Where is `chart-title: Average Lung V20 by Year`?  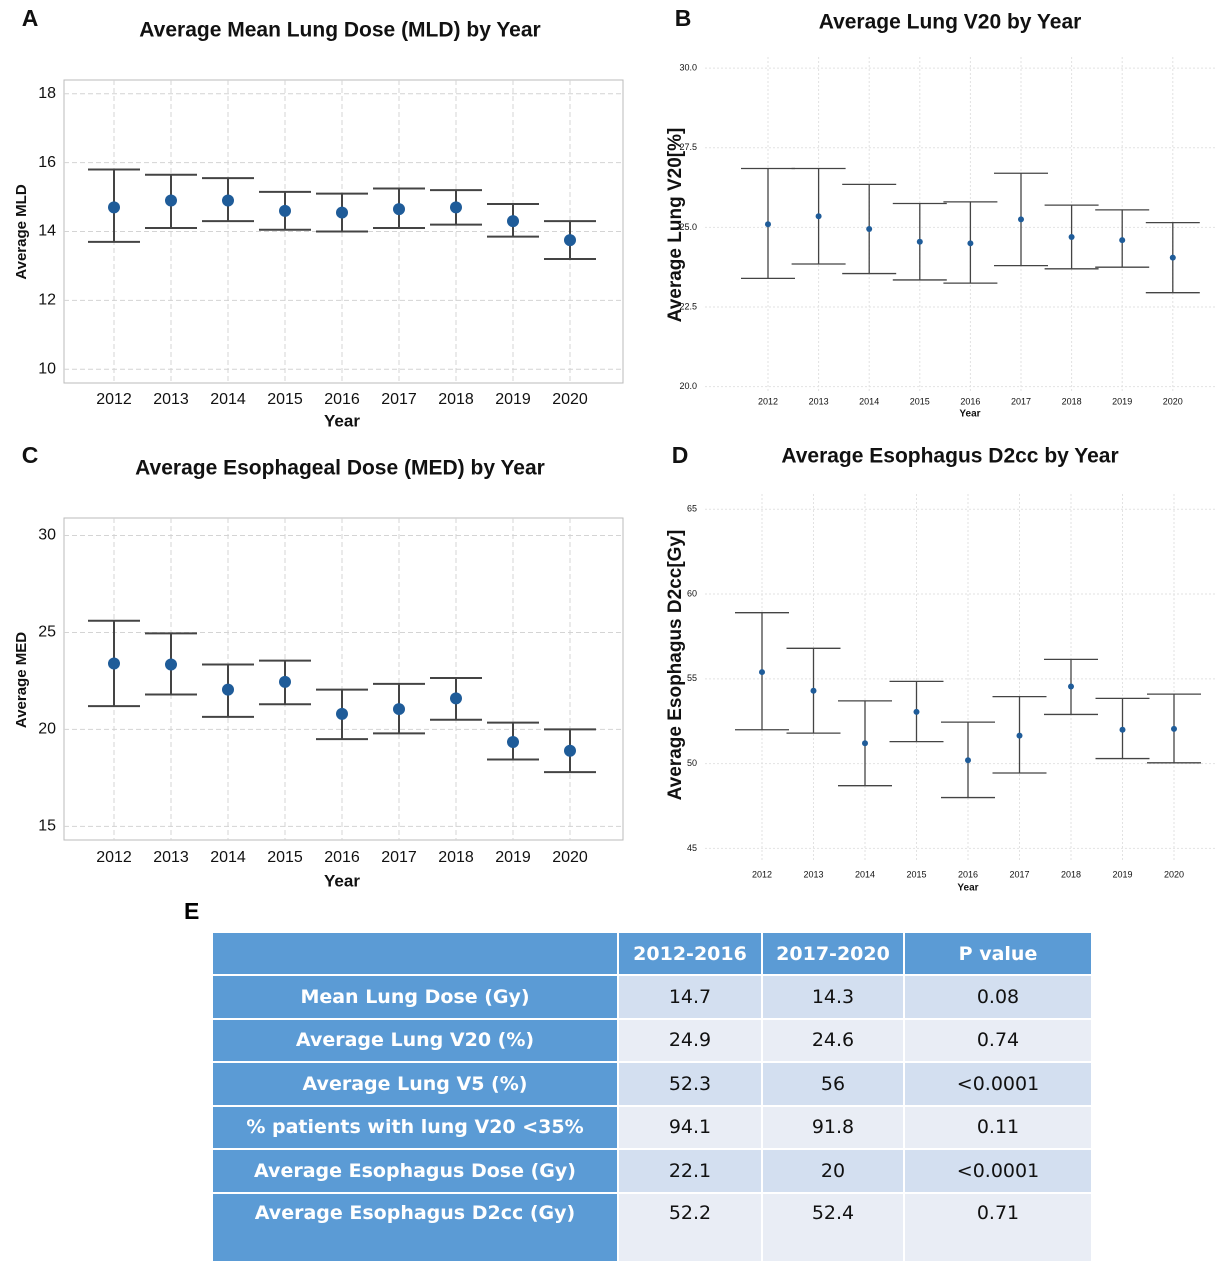 chart-title: Average Lung V20 by Year is located at coordinates (950, 22).